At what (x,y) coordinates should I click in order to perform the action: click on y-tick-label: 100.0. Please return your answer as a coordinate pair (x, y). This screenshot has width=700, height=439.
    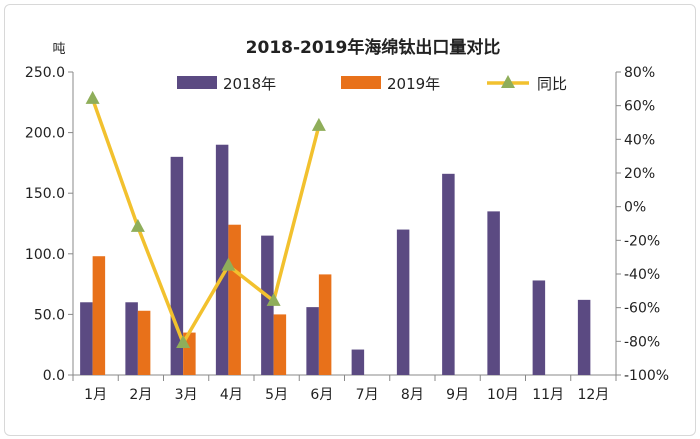
    Looking at the image, I should click on (45, 255).